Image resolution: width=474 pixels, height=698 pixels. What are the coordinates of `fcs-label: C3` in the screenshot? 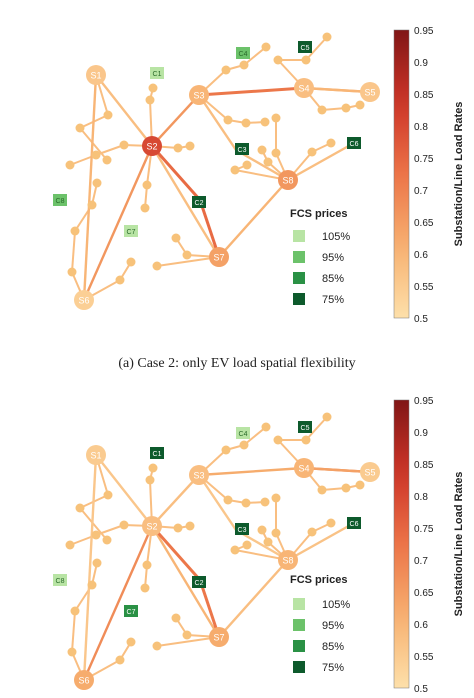 It's located at (242, 530).